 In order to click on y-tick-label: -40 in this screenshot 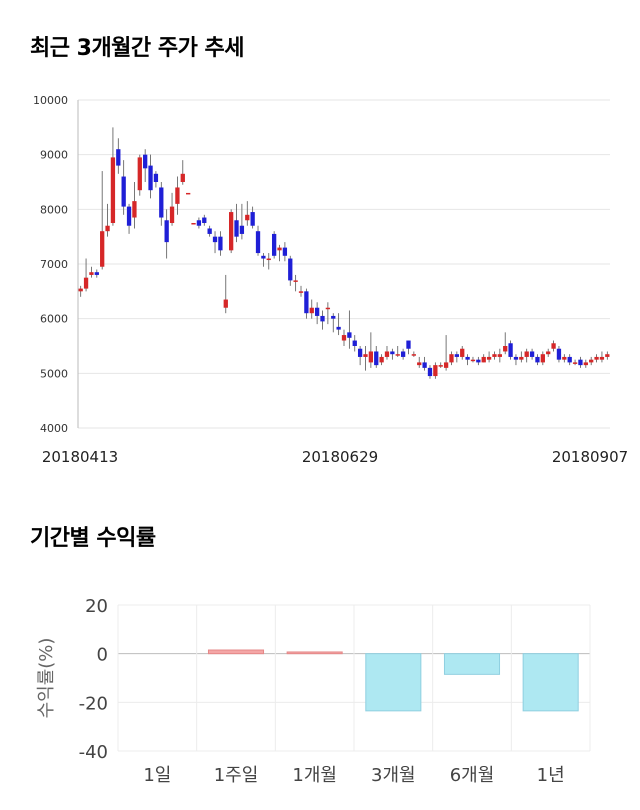, I will do `click(93, 752)`.